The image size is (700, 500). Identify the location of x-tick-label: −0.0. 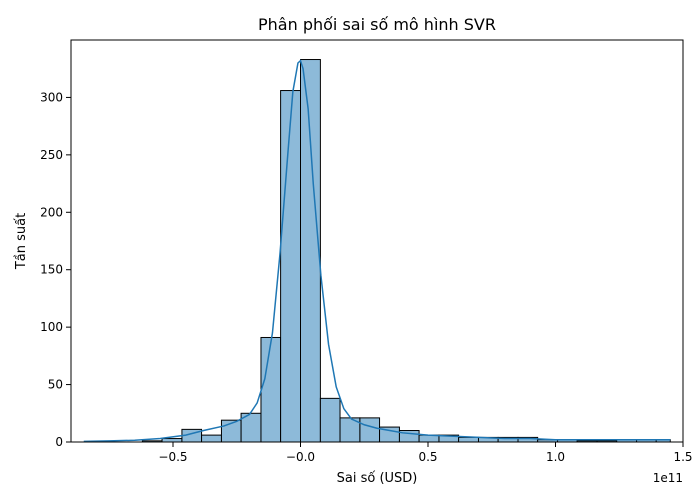
(300, 457).